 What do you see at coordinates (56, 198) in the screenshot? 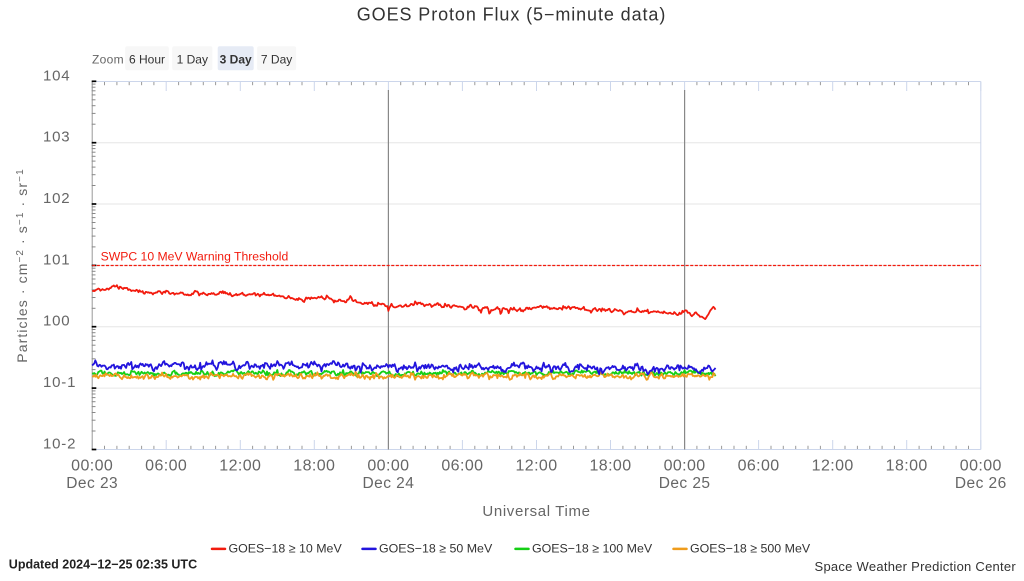
I see `svg-text: 102` at bounding box center [56, 198].